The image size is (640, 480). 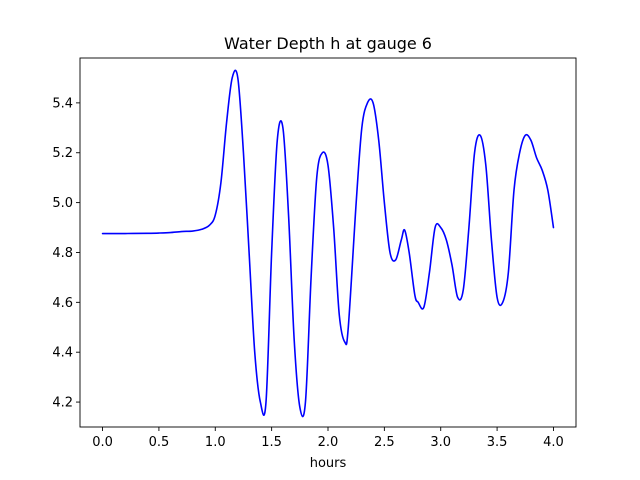 I want to click on x-tick-label: 4.0, so click(x=553, y=442).